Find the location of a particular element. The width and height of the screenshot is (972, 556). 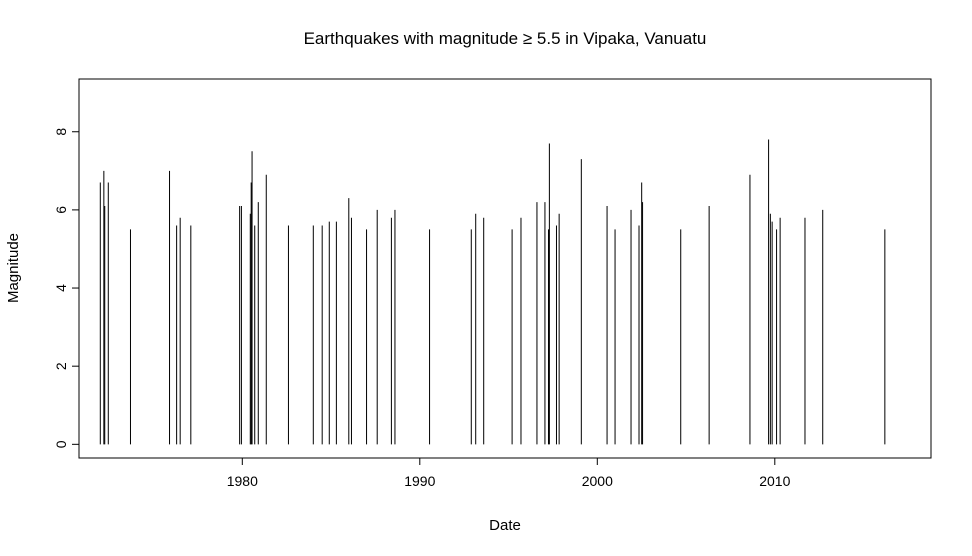

x-axis: 1980 1990 2000 2010 is located at coordinates (509, 473).